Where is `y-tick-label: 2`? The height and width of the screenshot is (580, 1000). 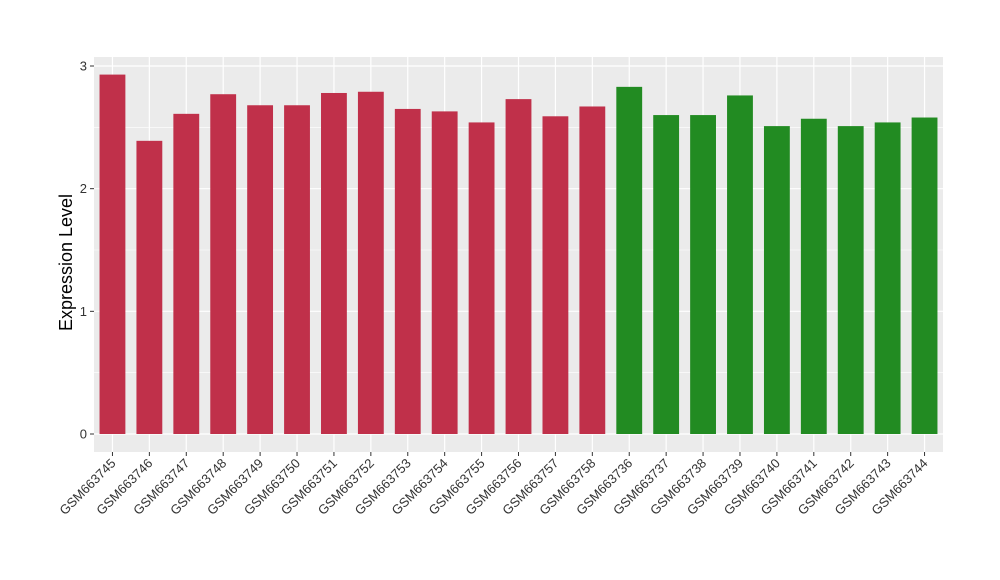 y-tick-label: 2 is located at coordinates (83, 188).